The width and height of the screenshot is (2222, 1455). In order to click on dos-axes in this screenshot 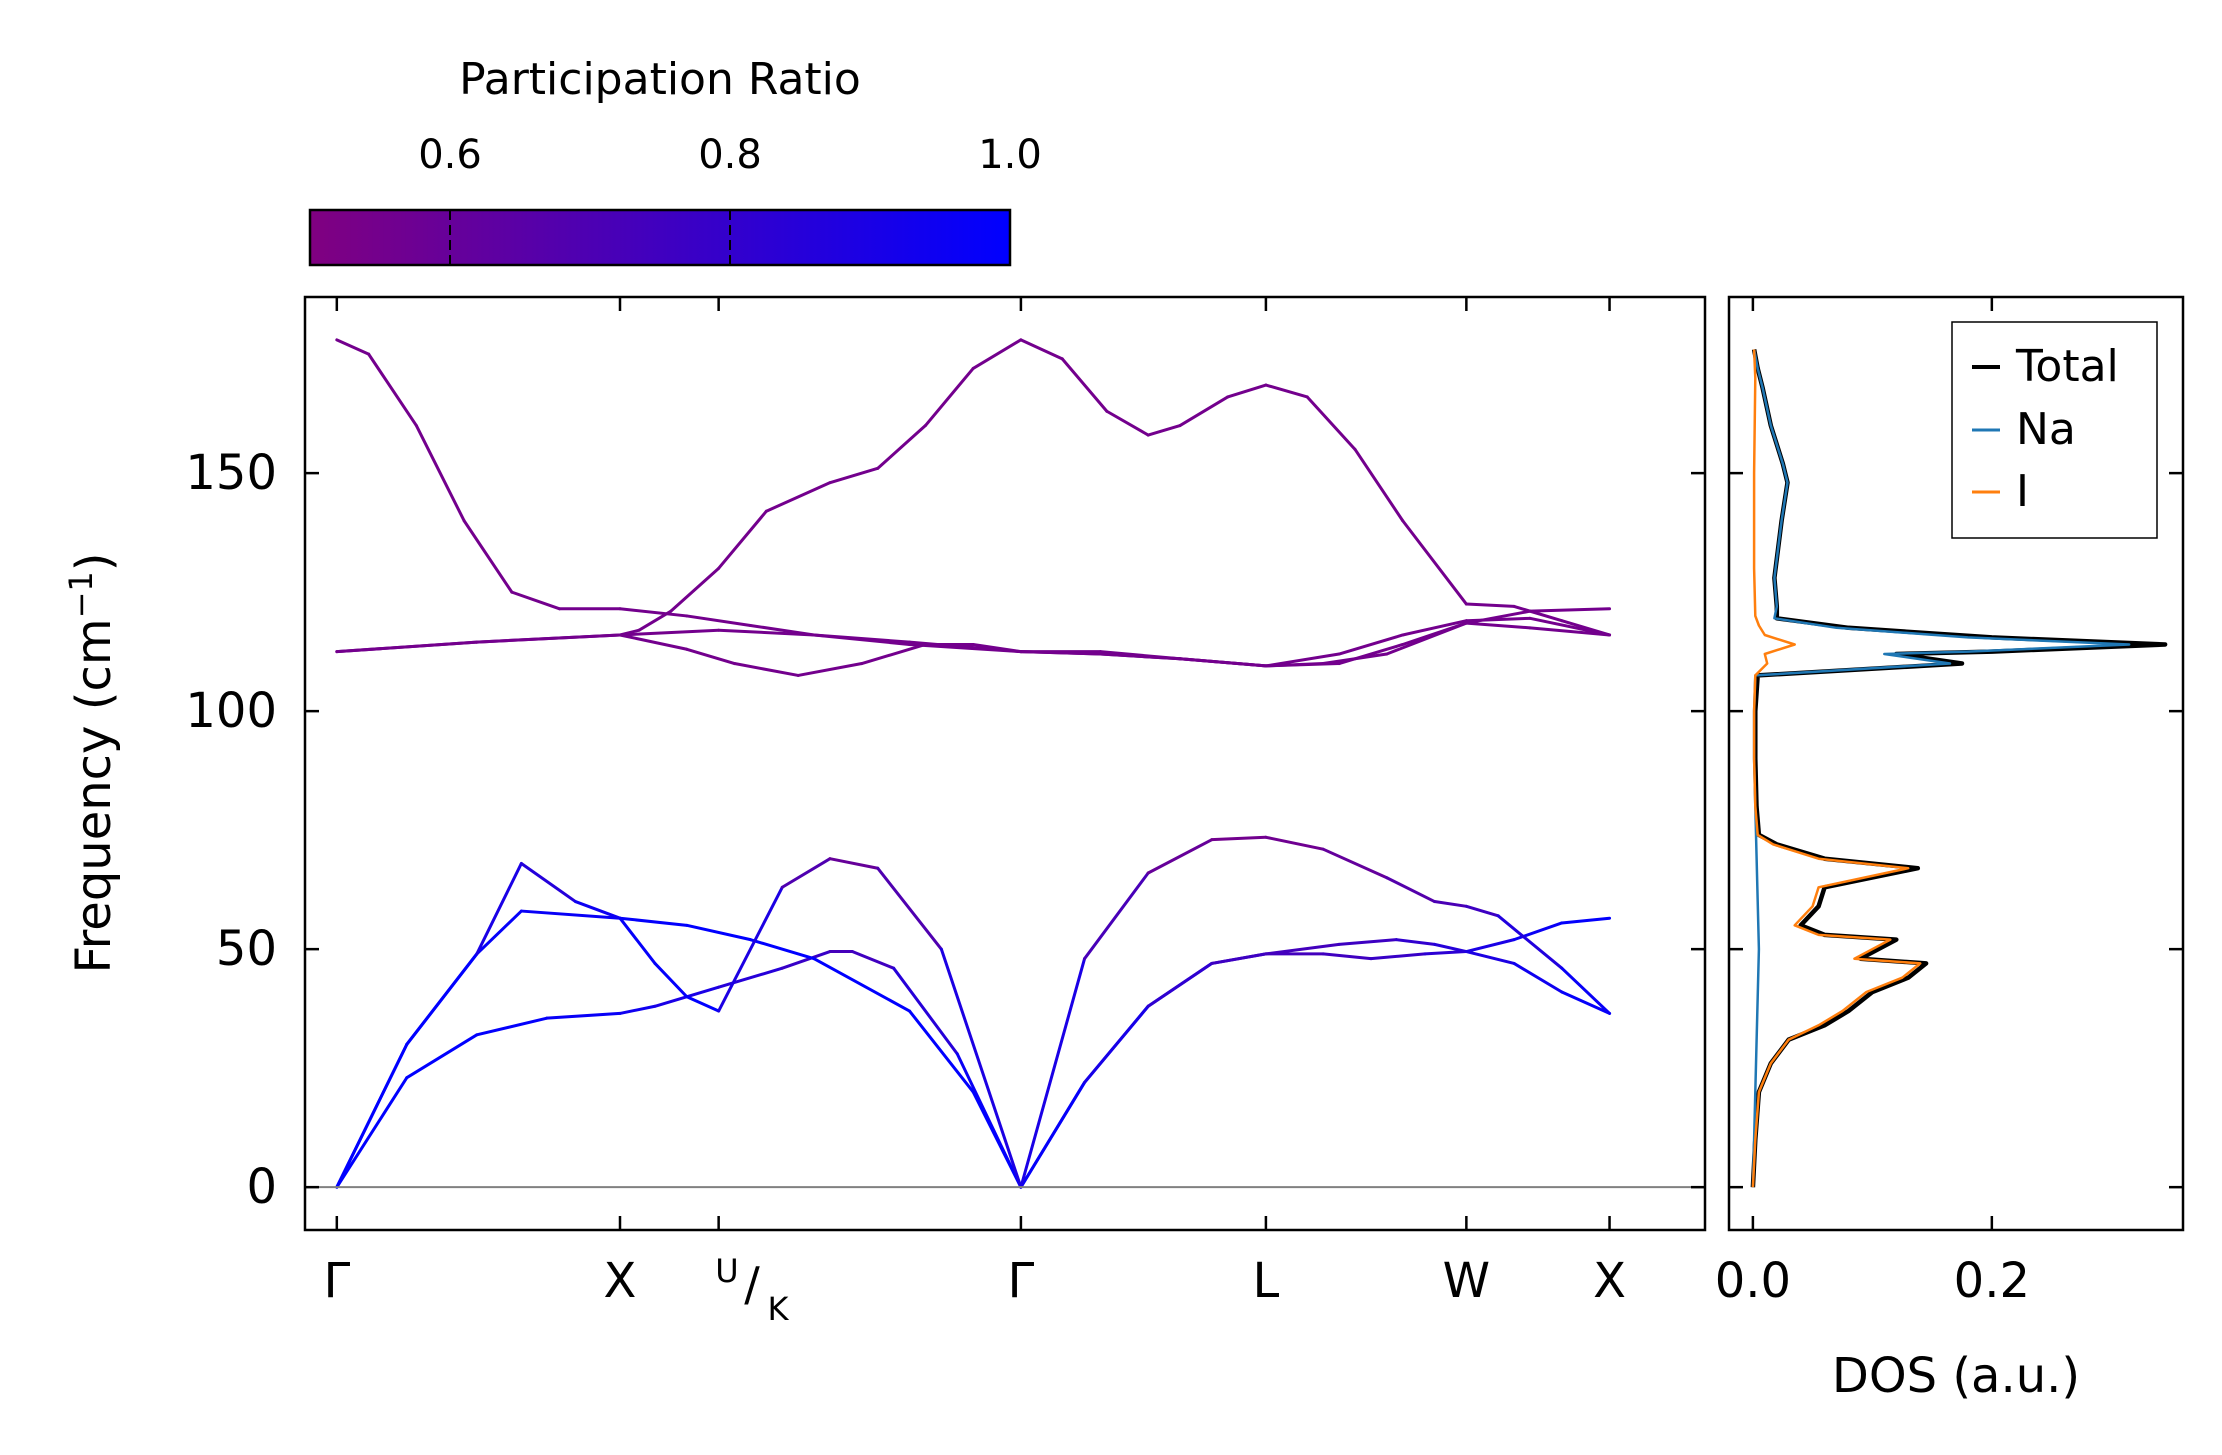, I will do `click(1956, 763)`.